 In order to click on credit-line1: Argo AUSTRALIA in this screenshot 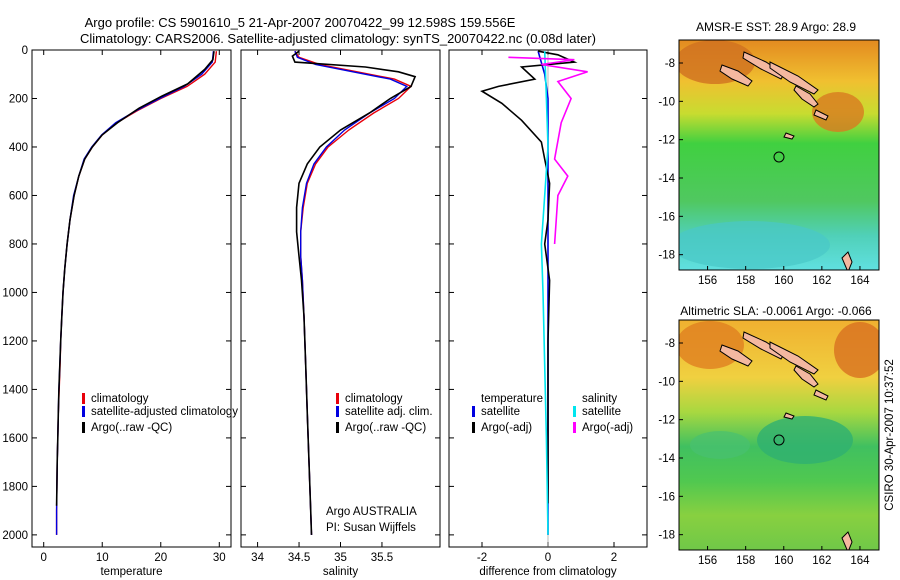, I will do `click(371, 512)`.